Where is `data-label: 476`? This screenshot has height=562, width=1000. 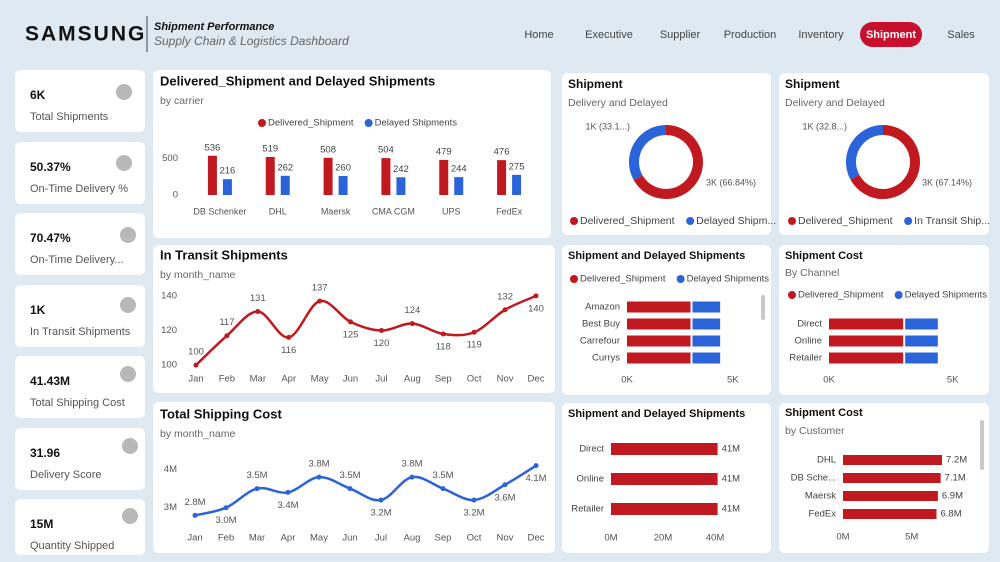
data-label: 476 is located at coordinates (502, 152).